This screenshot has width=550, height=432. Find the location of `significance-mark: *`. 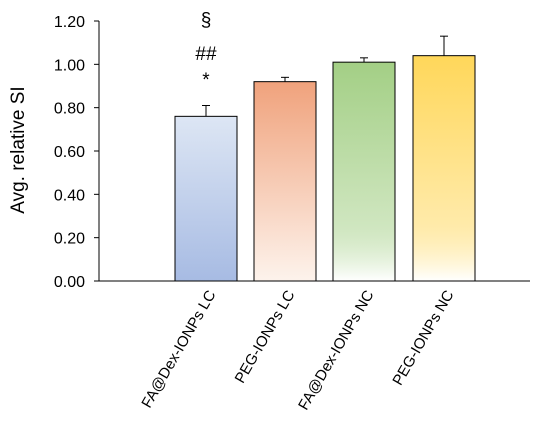

significance-mark: * is located at coordinates (206, 80).